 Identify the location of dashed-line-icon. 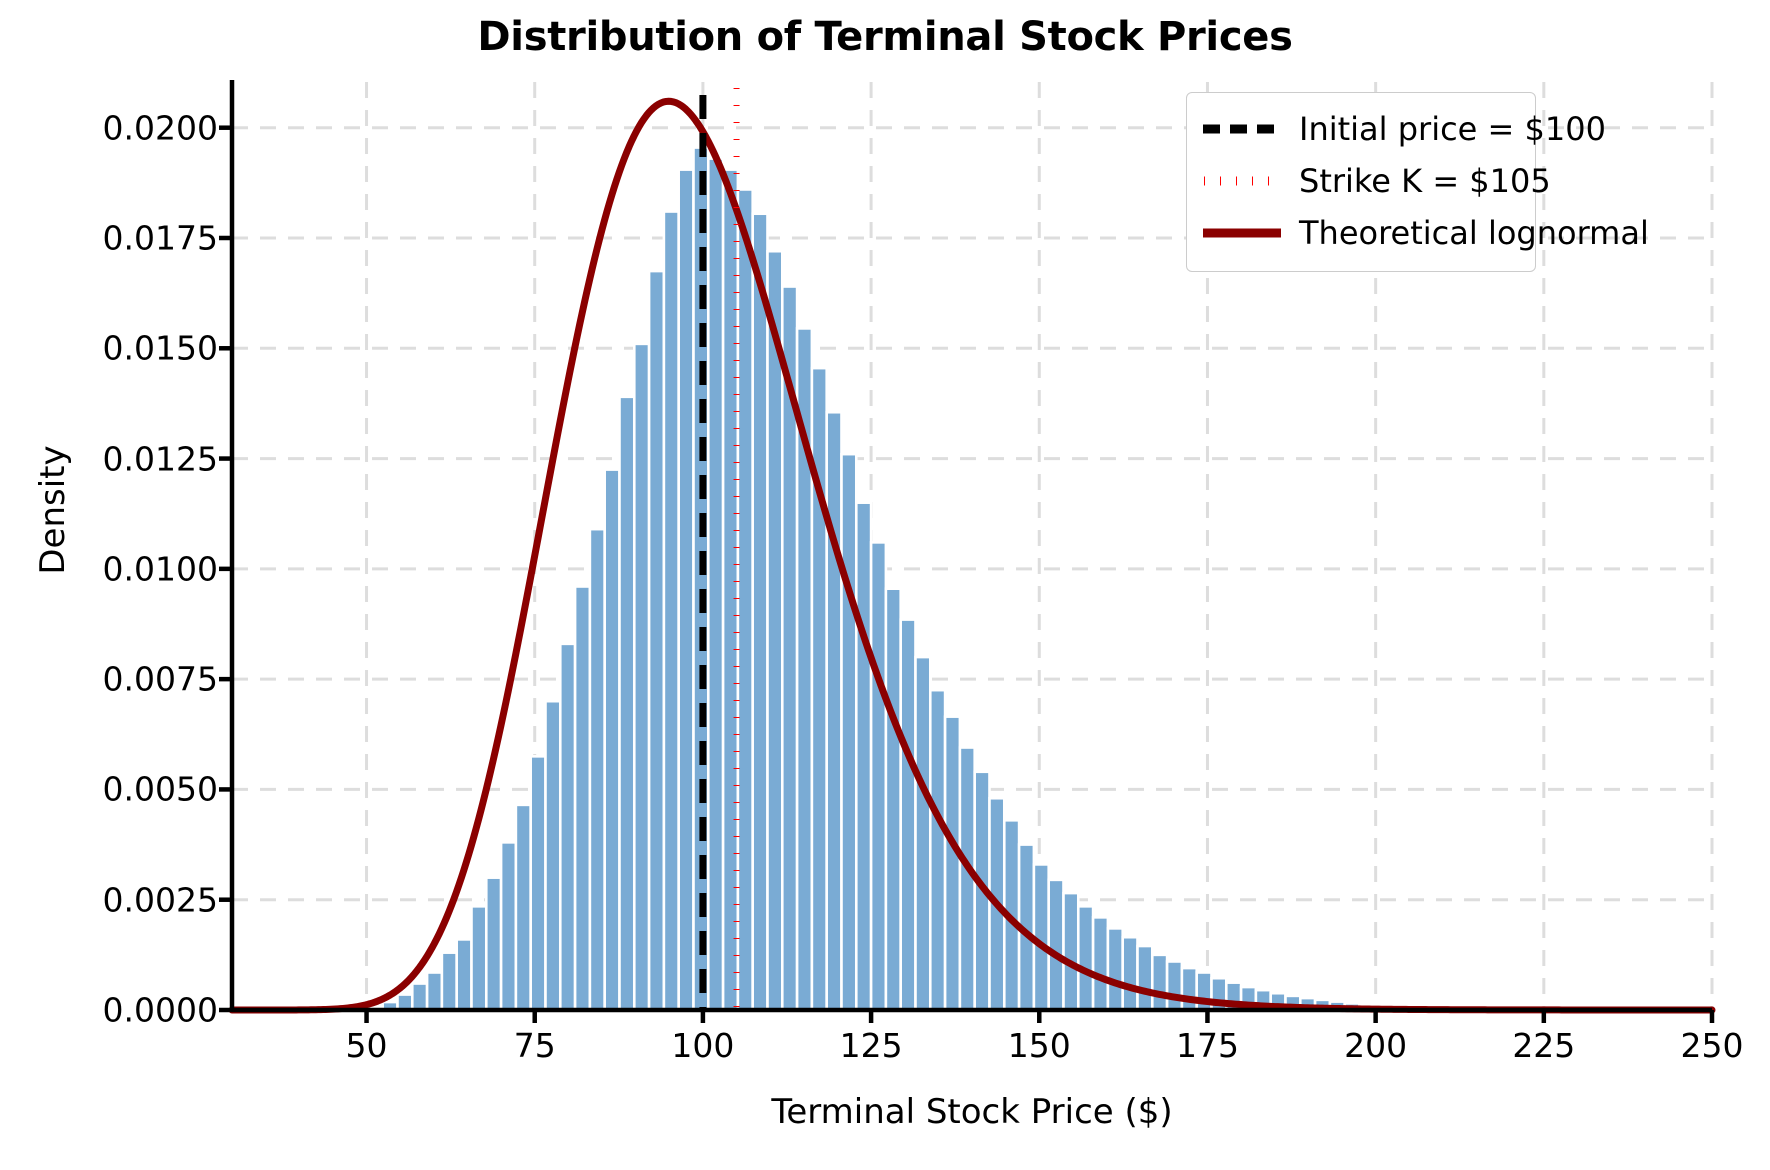
(1242, 129).